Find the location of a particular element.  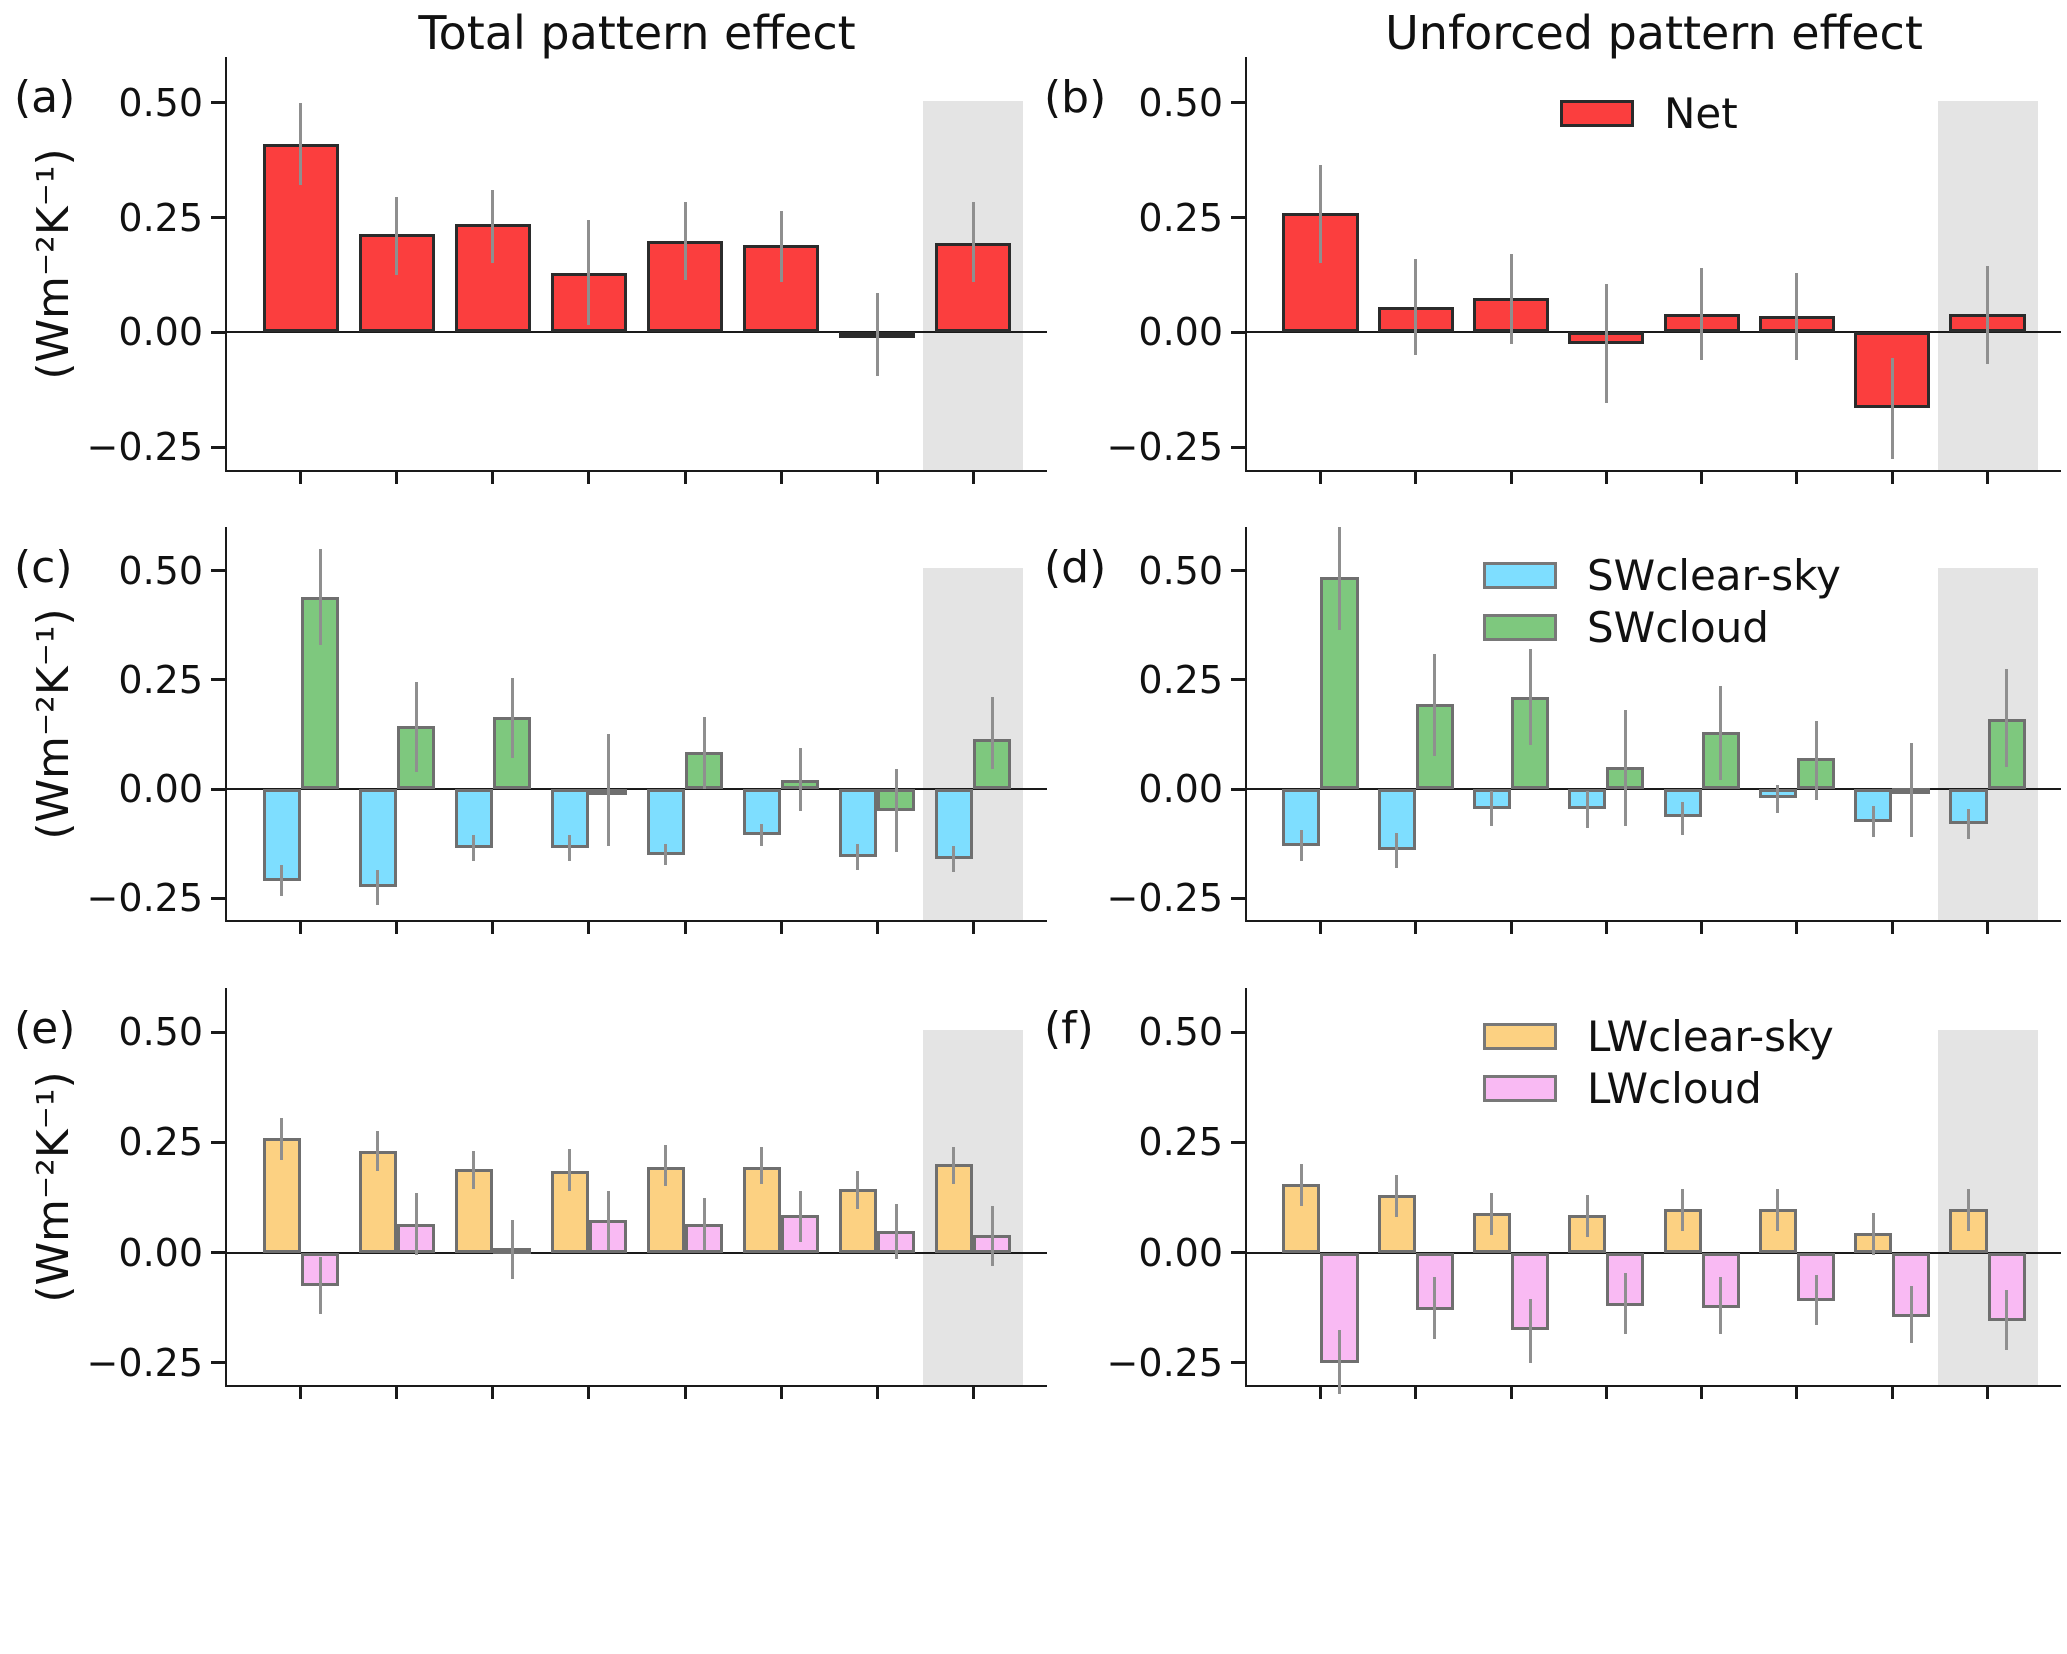

zero-line is located at coordinates (1654, 1252).